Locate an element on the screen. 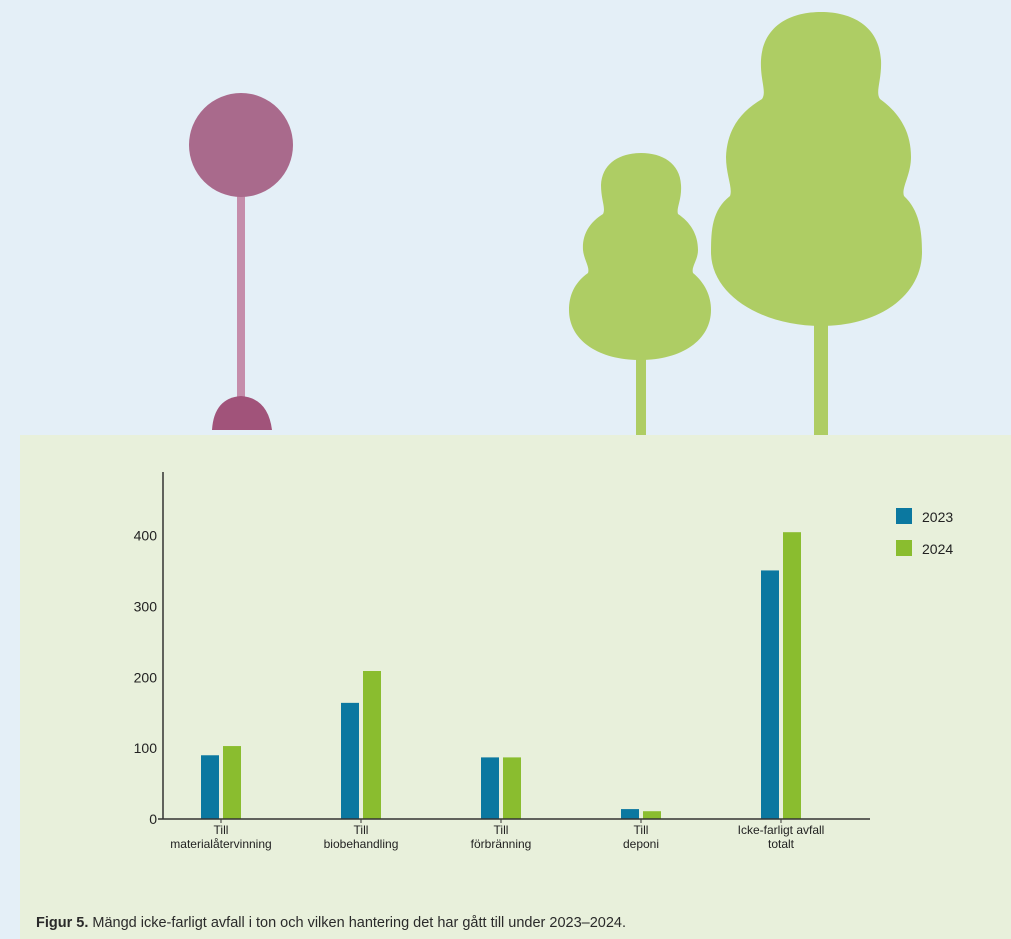 Image resolution: width=1011 pixels, height=939 pixels. x-tick-label: biobehandling is located at coordinates (361, 844).